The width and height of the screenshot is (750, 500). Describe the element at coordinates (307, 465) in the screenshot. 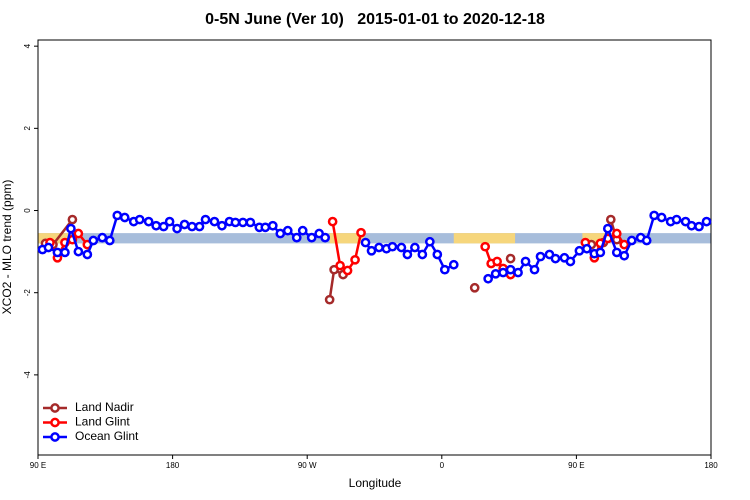

I see `x-tick-label: 90 W` at that location.